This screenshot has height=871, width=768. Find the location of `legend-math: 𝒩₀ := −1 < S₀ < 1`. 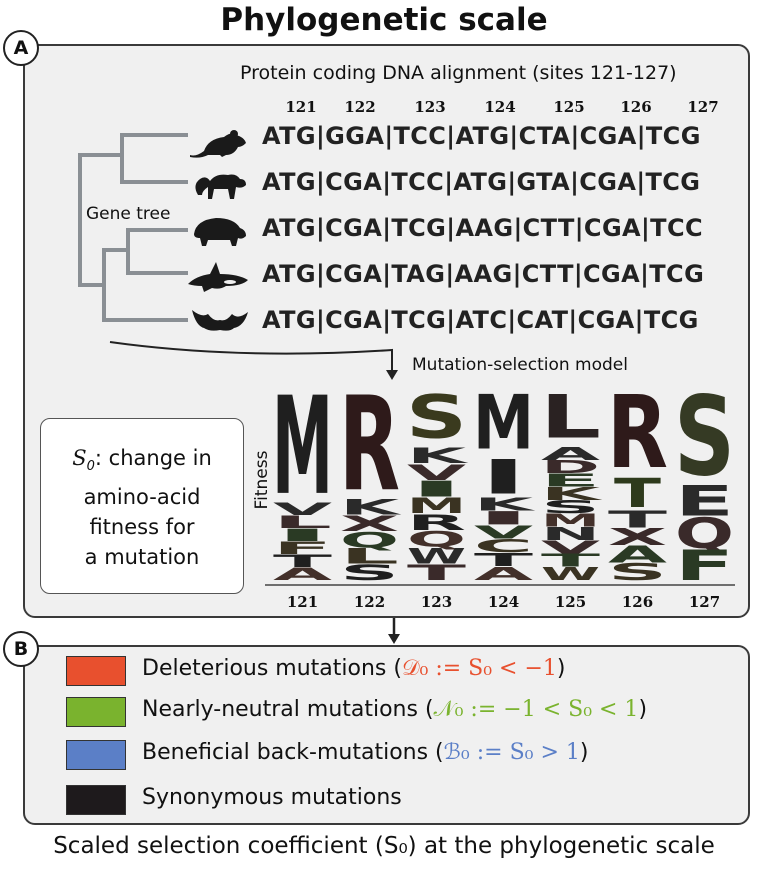

legend-math: 𝒩₀ := −1 < S₀ < 1 is located at coordinates (536, 709).